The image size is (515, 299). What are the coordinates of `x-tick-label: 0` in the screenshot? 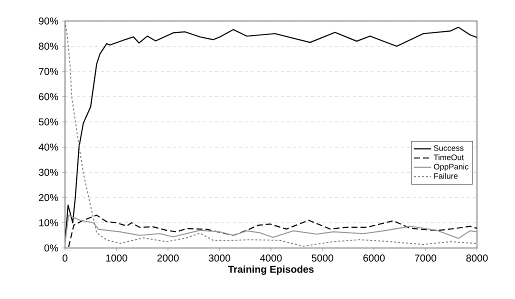 It's located at (65, 258).